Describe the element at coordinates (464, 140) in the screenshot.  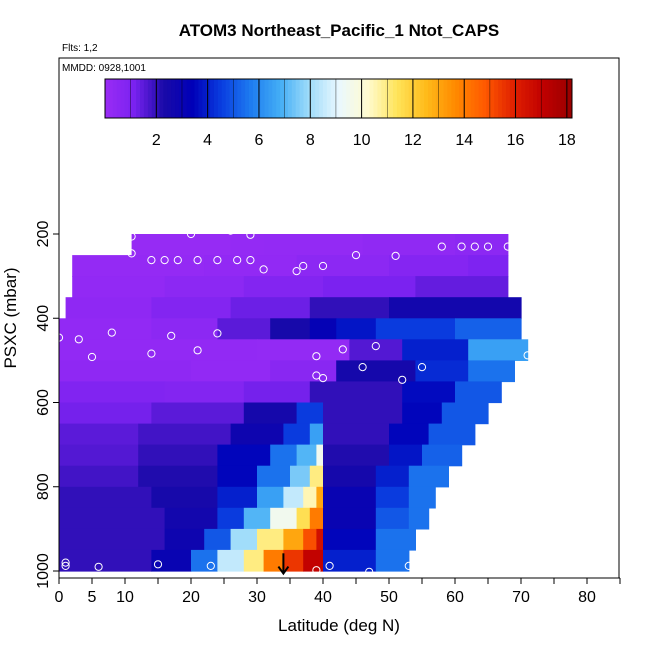
I see `colorbar-tick-label: 14` at that location.